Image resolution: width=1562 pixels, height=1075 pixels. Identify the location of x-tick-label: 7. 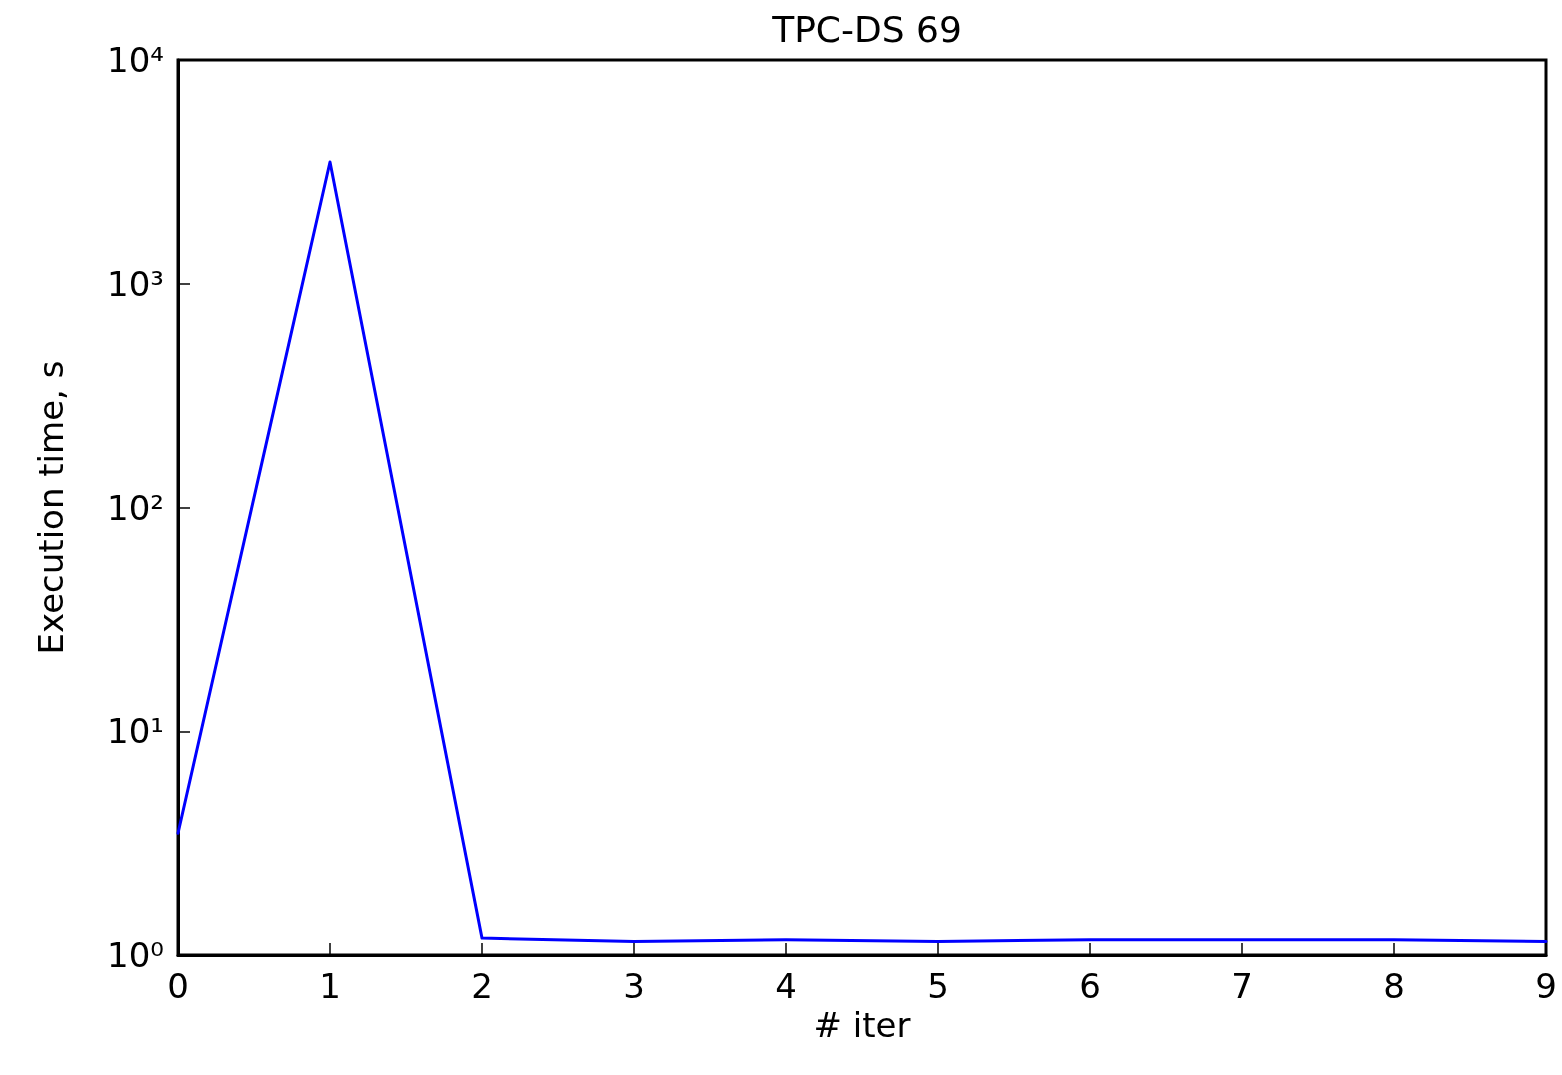
(1242, 986).